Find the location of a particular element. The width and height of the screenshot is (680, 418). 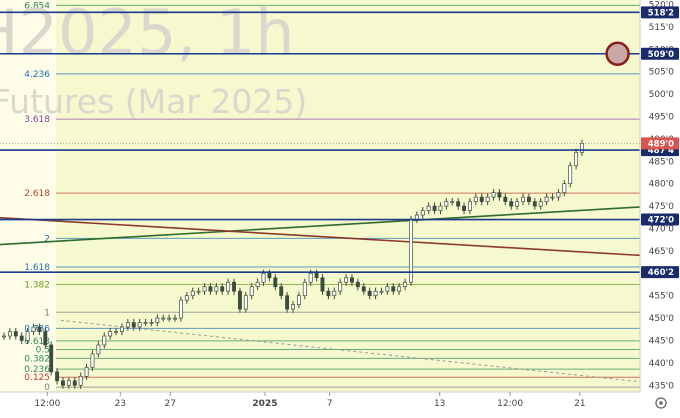

watermark-description: Futures (Mar 2025) is located at coordinates (153, 101).